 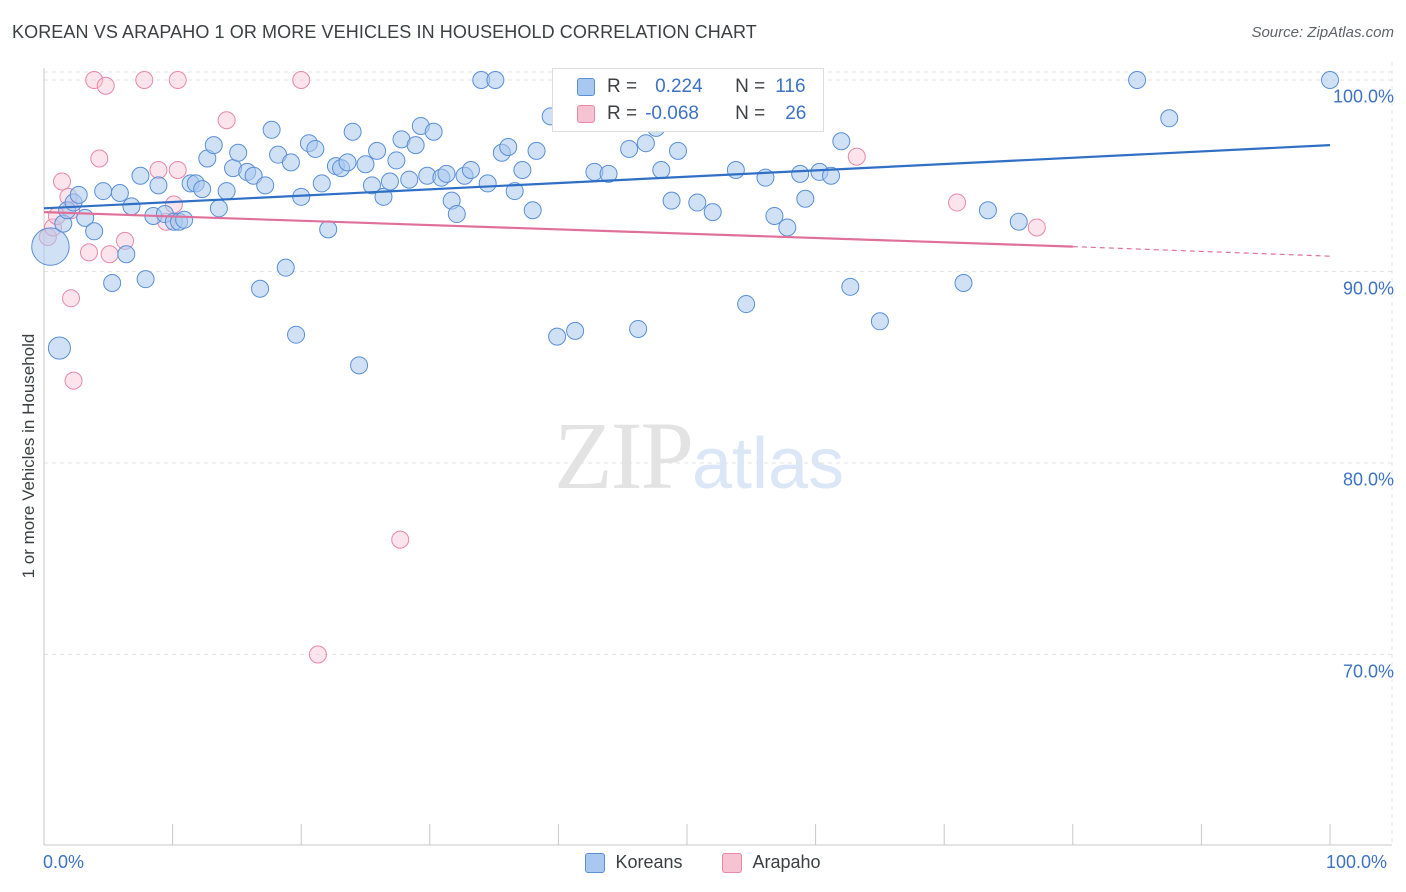 What do you see at coordinates (679, 86) in the screenshot?
I see `koreans-r-value: 0.224` at bounding box center [679, 86].